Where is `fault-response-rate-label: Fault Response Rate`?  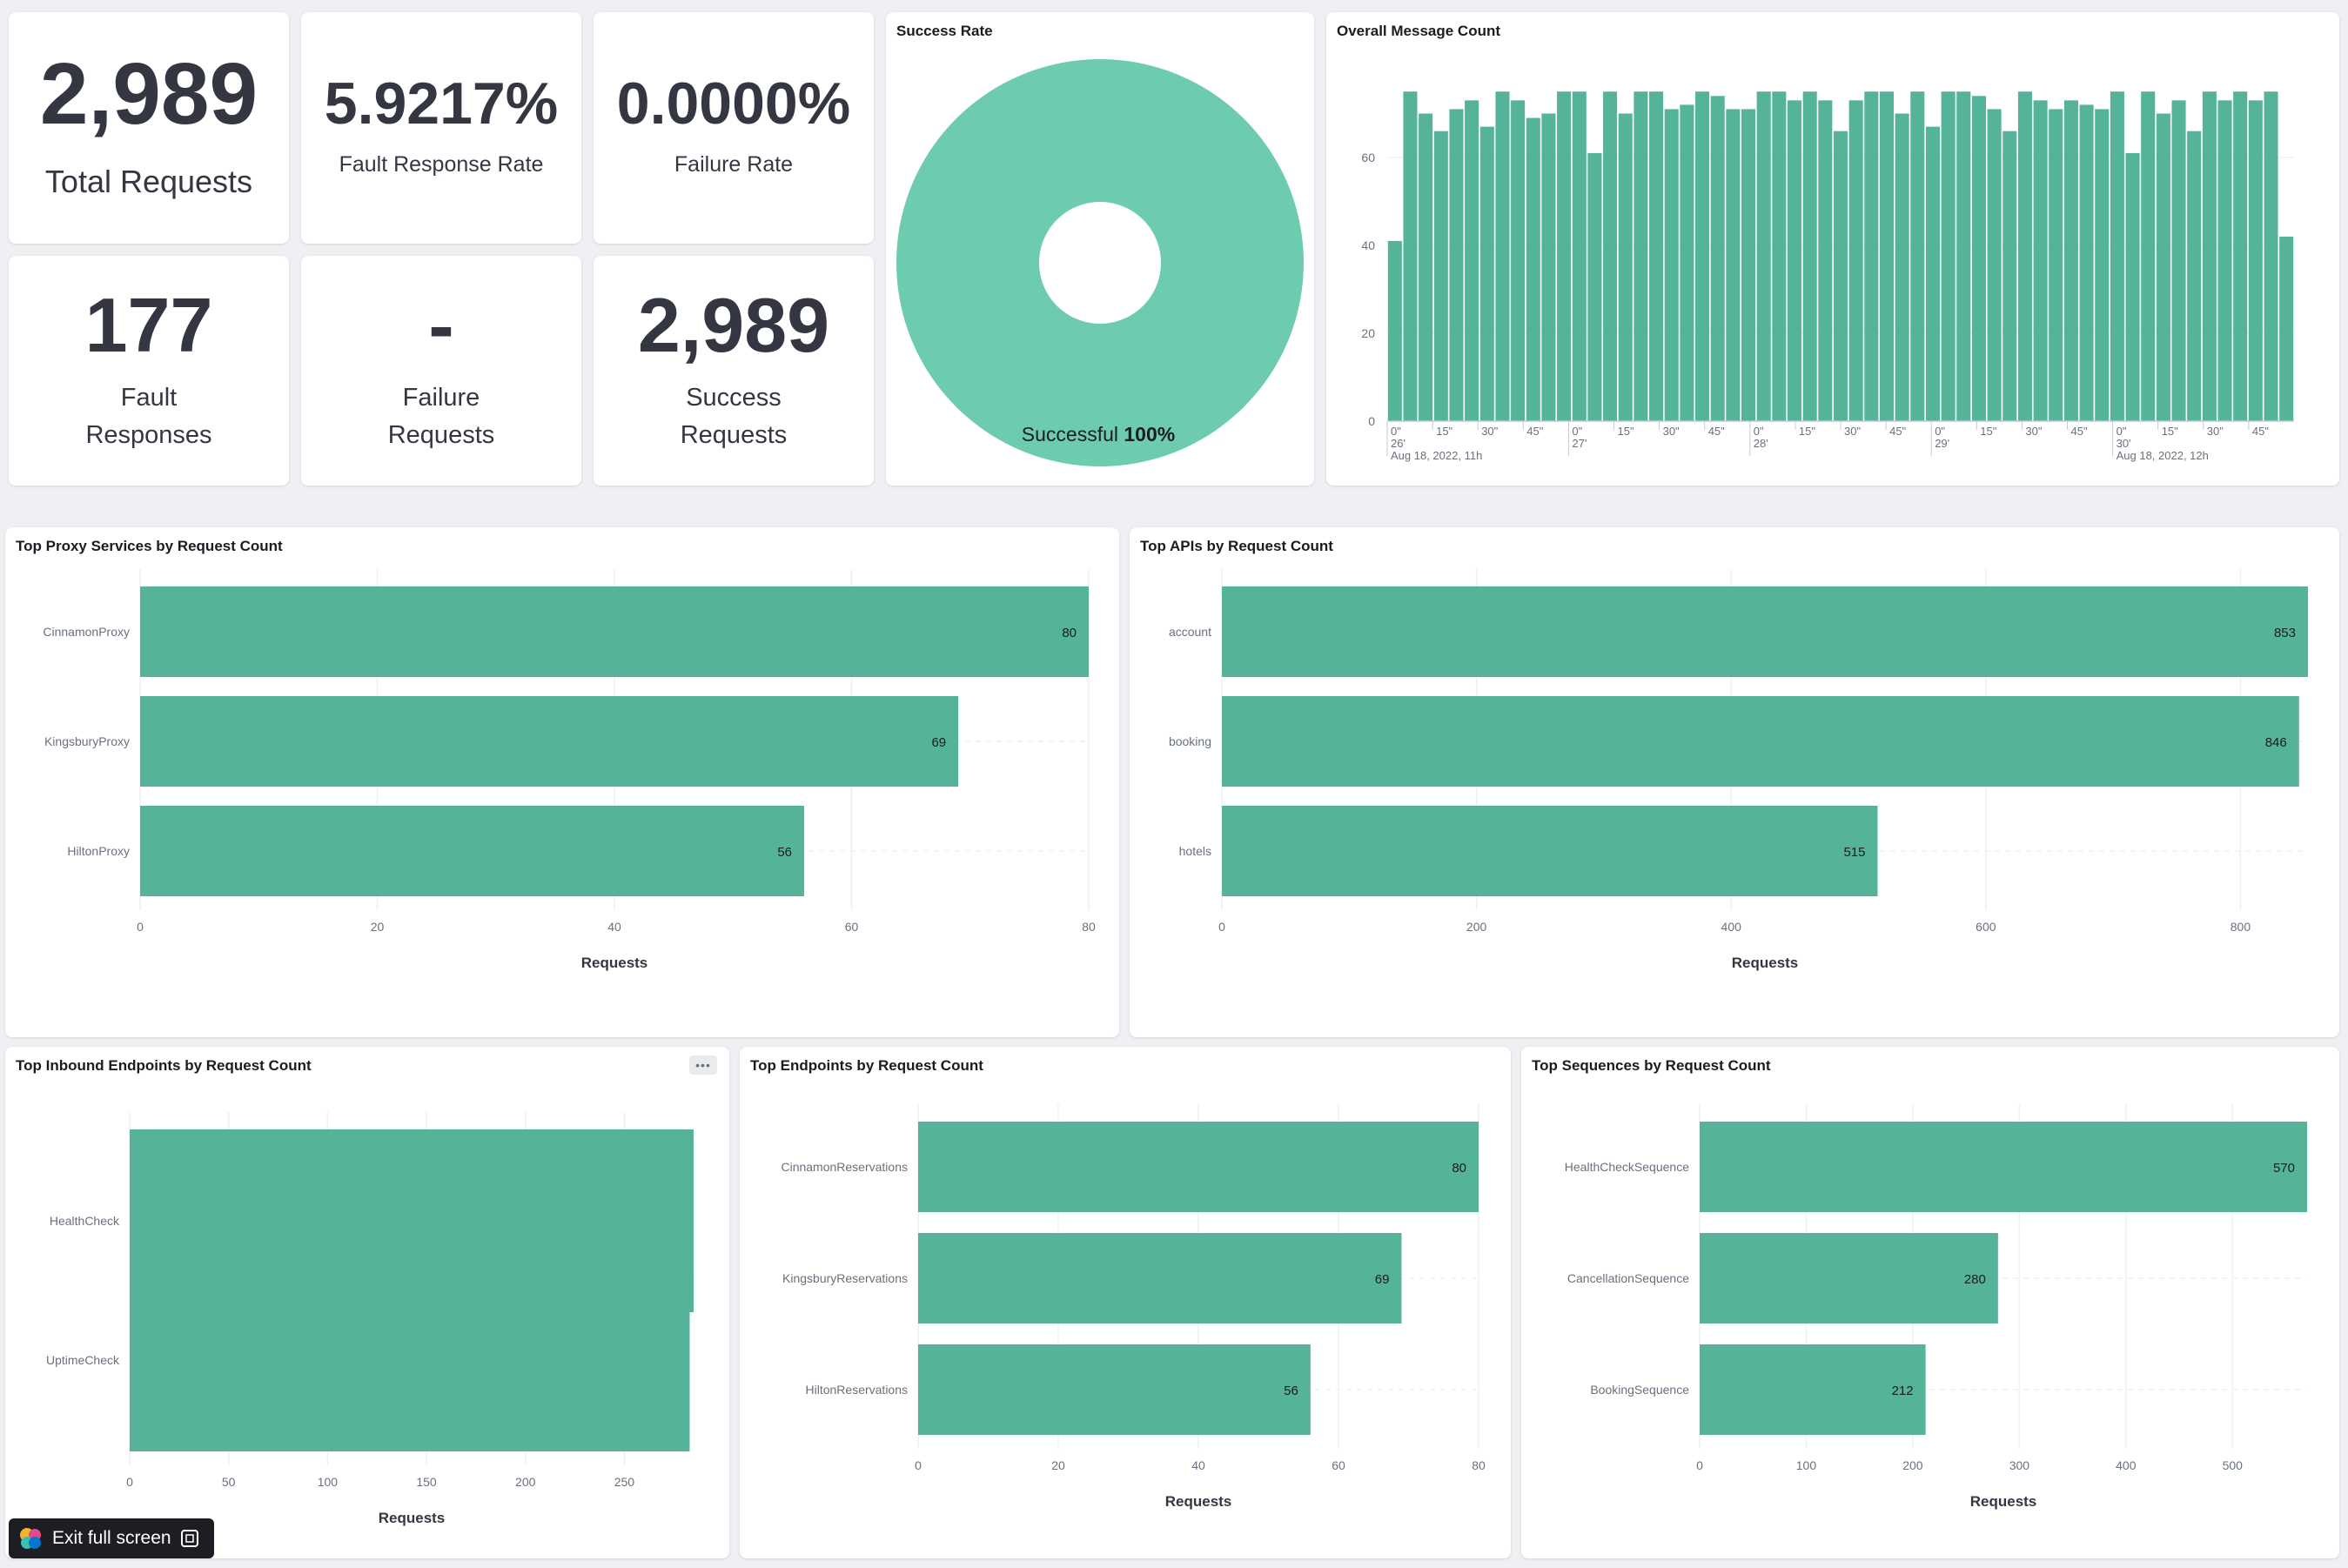 fault-response-rate-label: Fault Response Rate is located at coordinates (441, 165).